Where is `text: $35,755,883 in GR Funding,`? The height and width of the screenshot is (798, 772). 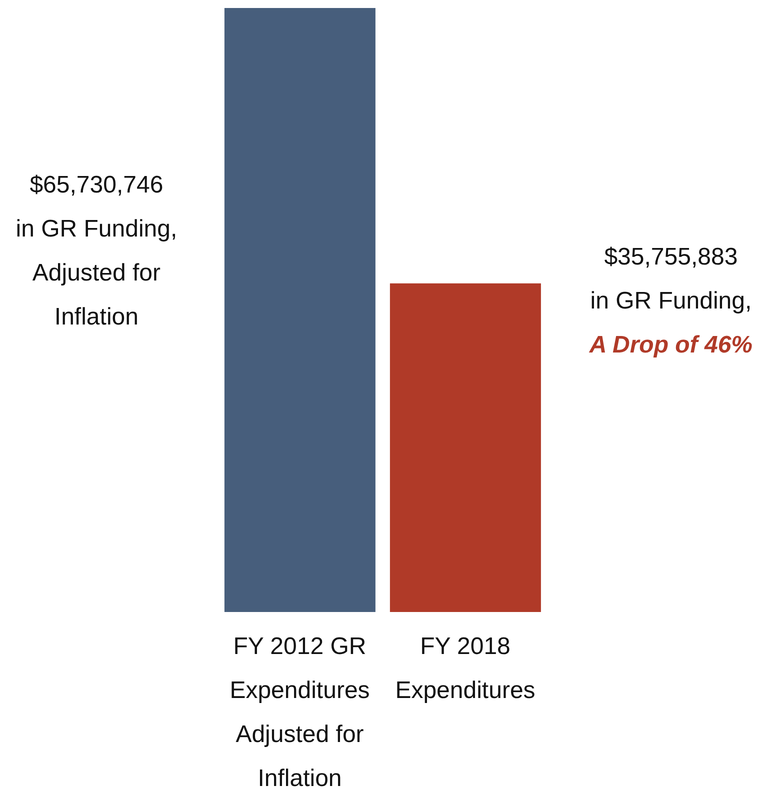 text: $35,755,883 in GR Funding, is located at coordinates (671, 278).